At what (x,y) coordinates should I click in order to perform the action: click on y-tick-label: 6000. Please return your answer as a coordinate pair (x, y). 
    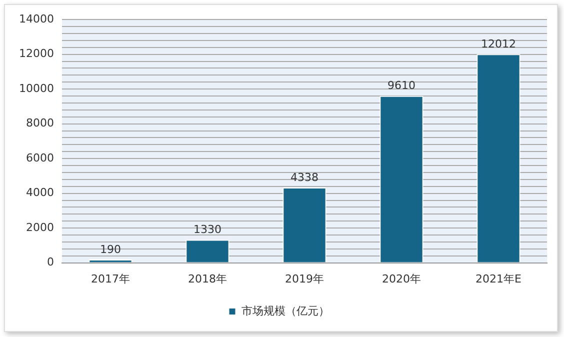
    Looking at the image, I should click on (40, 157).